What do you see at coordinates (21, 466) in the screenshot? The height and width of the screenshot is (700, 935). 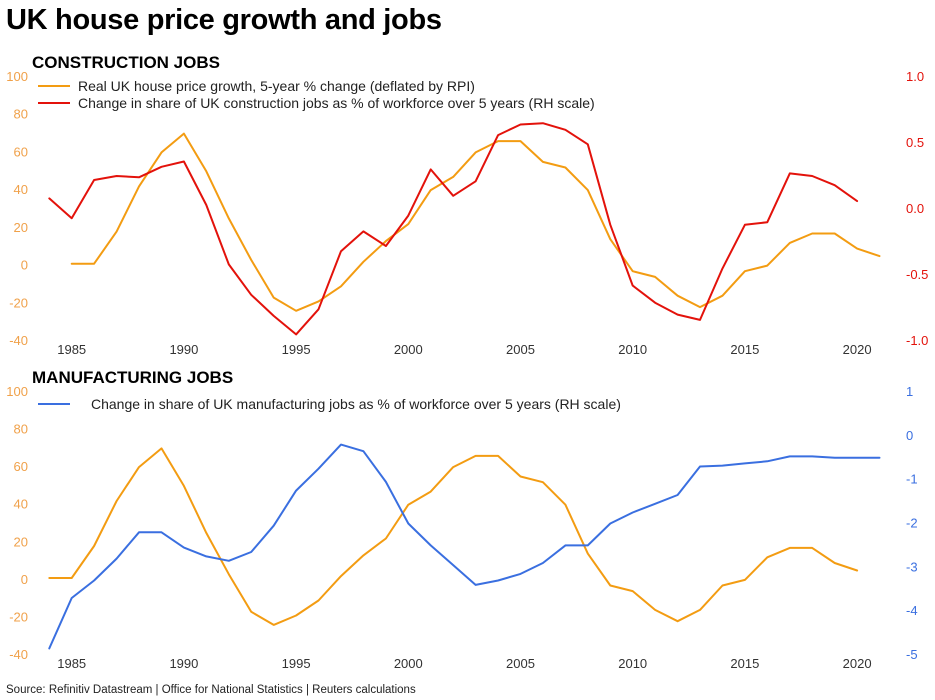 I see `manufacturing-left-tick-label: 60` at bounding box center [21, 466].